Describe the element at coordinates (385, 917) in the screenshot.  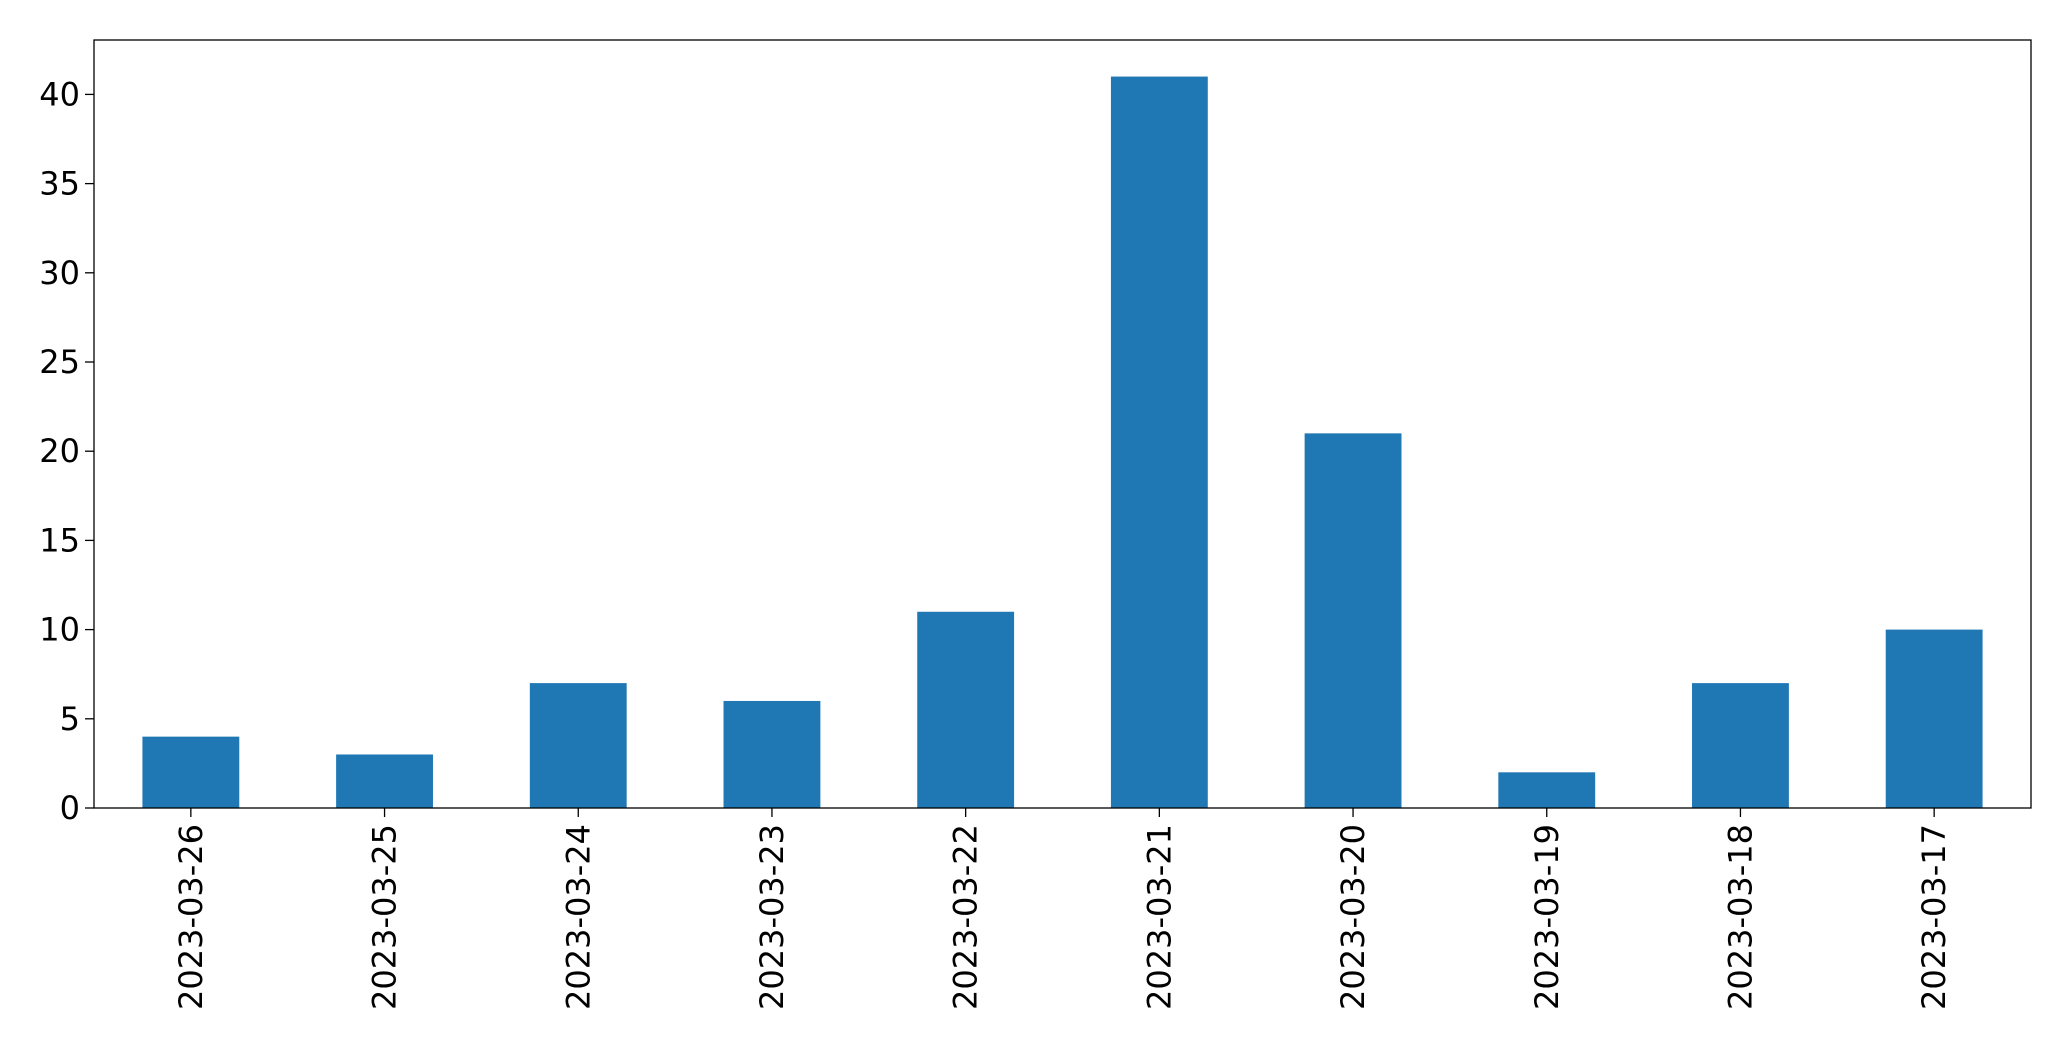
I see `x-tick-label: 2023-03-25` at that location.